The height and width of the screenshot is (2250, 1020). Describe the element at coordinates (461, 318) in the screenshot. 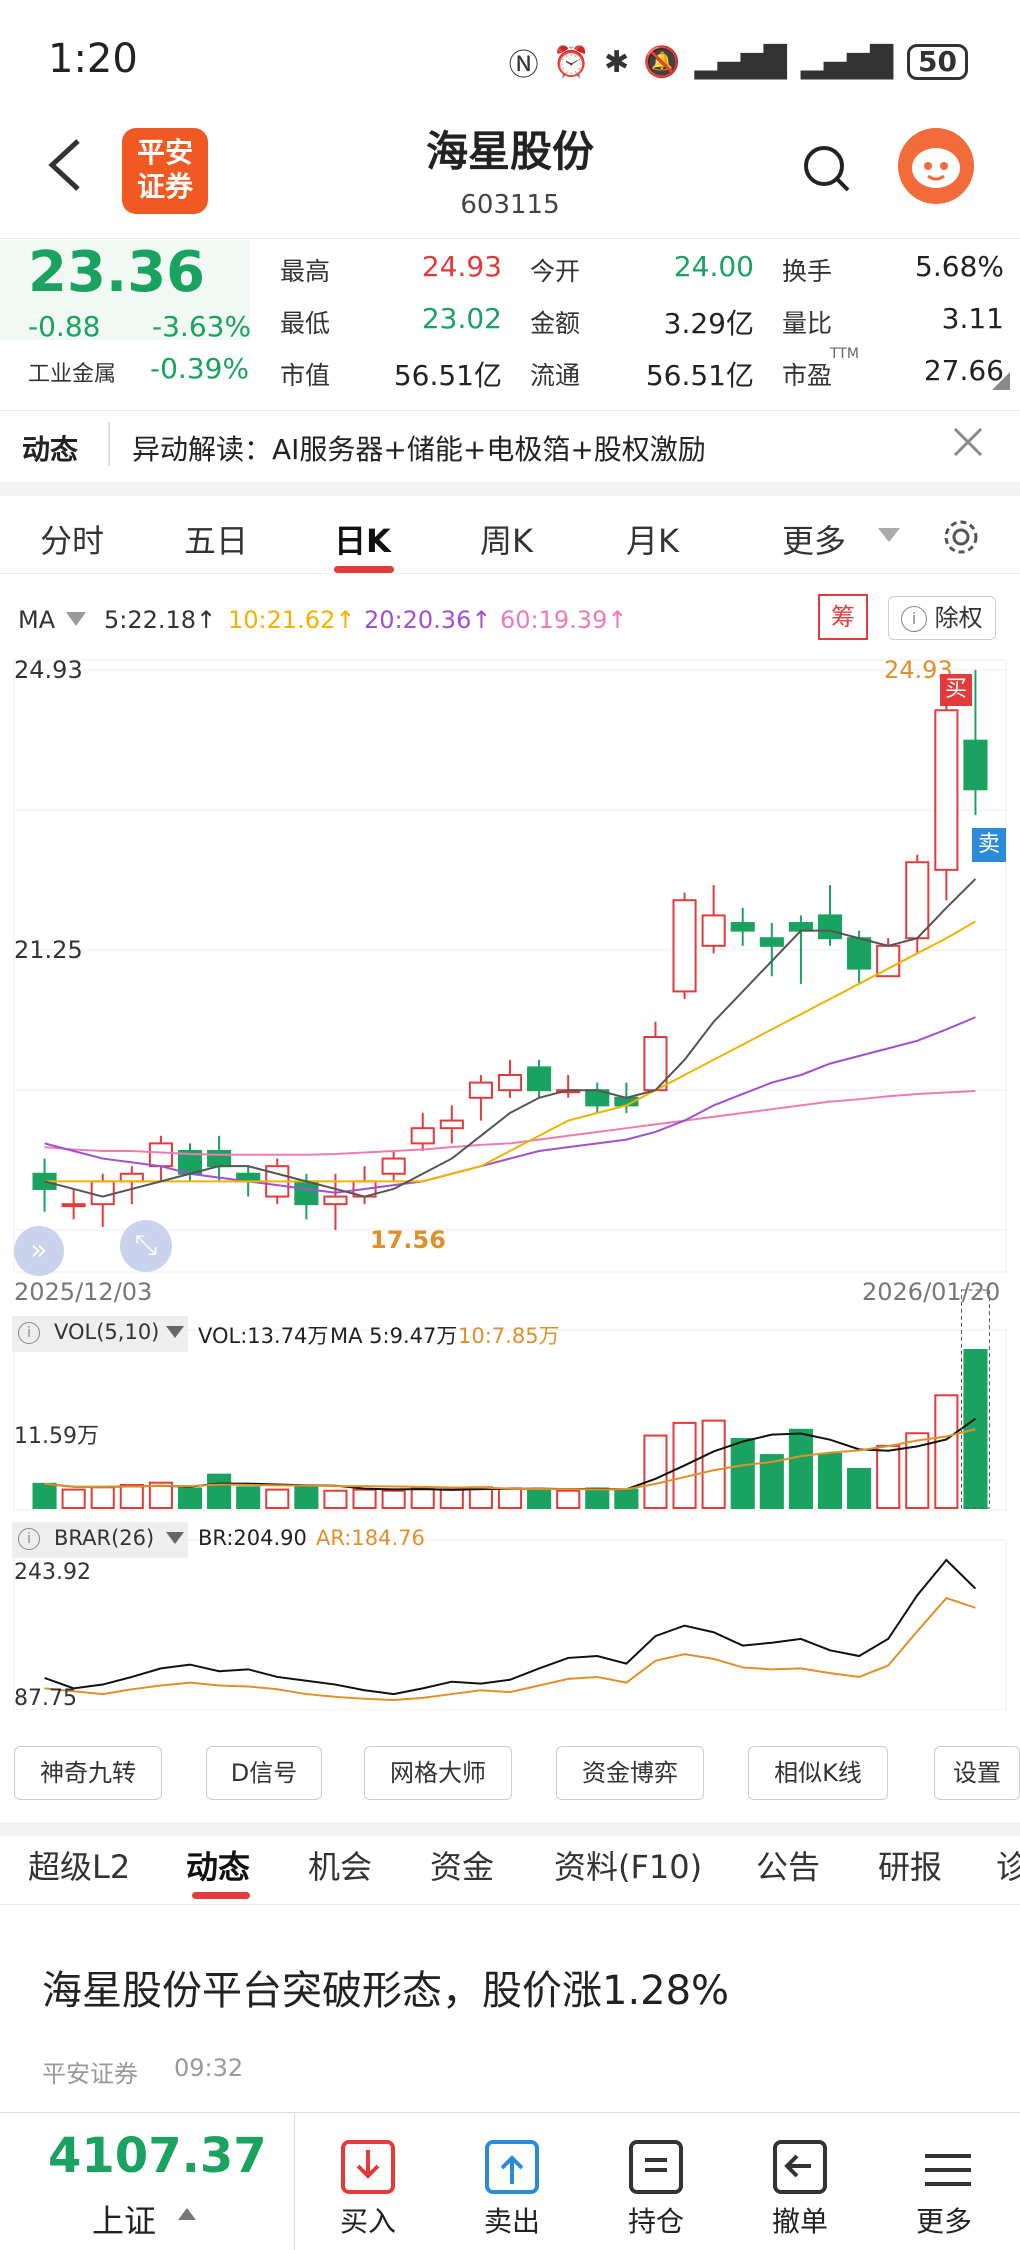

I see `field-value-low: 23.02` at that location.